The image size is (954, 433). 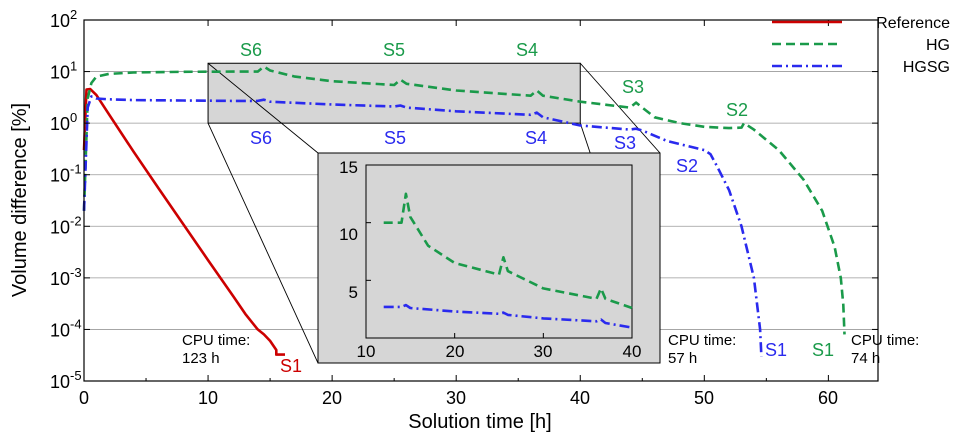 What do you see at coordinates (366, 351) in the screenshot?
I see `inset-x-tick-label: 10` at bounding box center [366, 351].